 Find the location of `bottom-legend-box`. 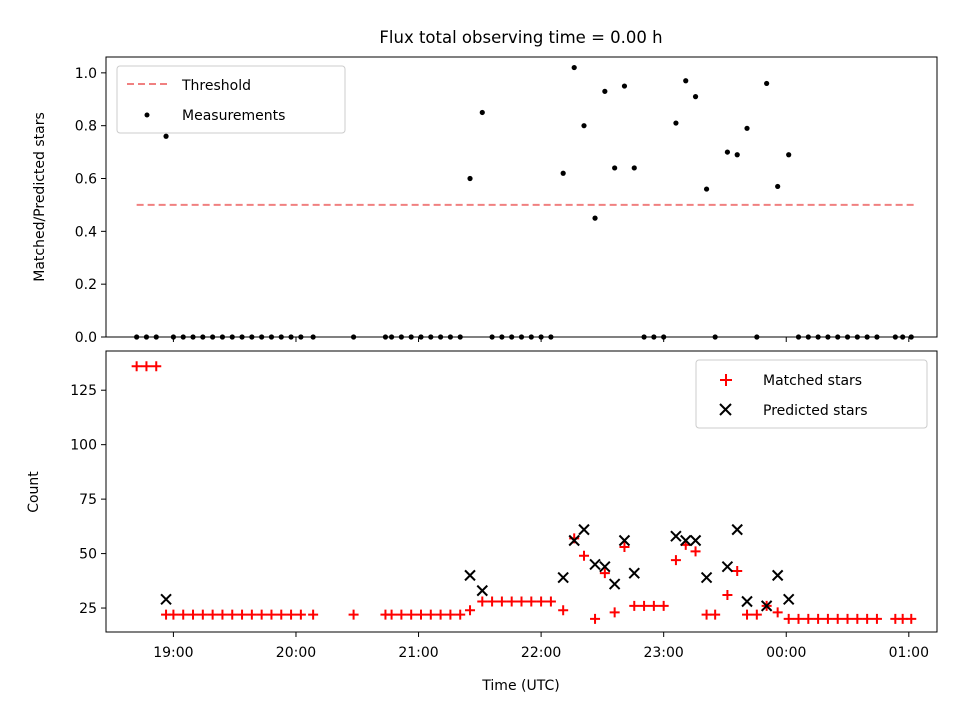

bottom-legend-box is located at coordinates (811, 394).